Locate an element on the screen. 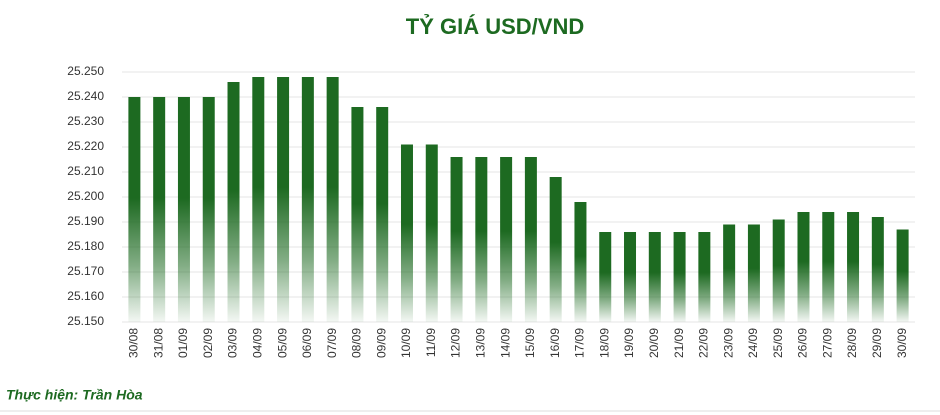  y-tick-label: 25.230 is located at coordinates (85, 121).